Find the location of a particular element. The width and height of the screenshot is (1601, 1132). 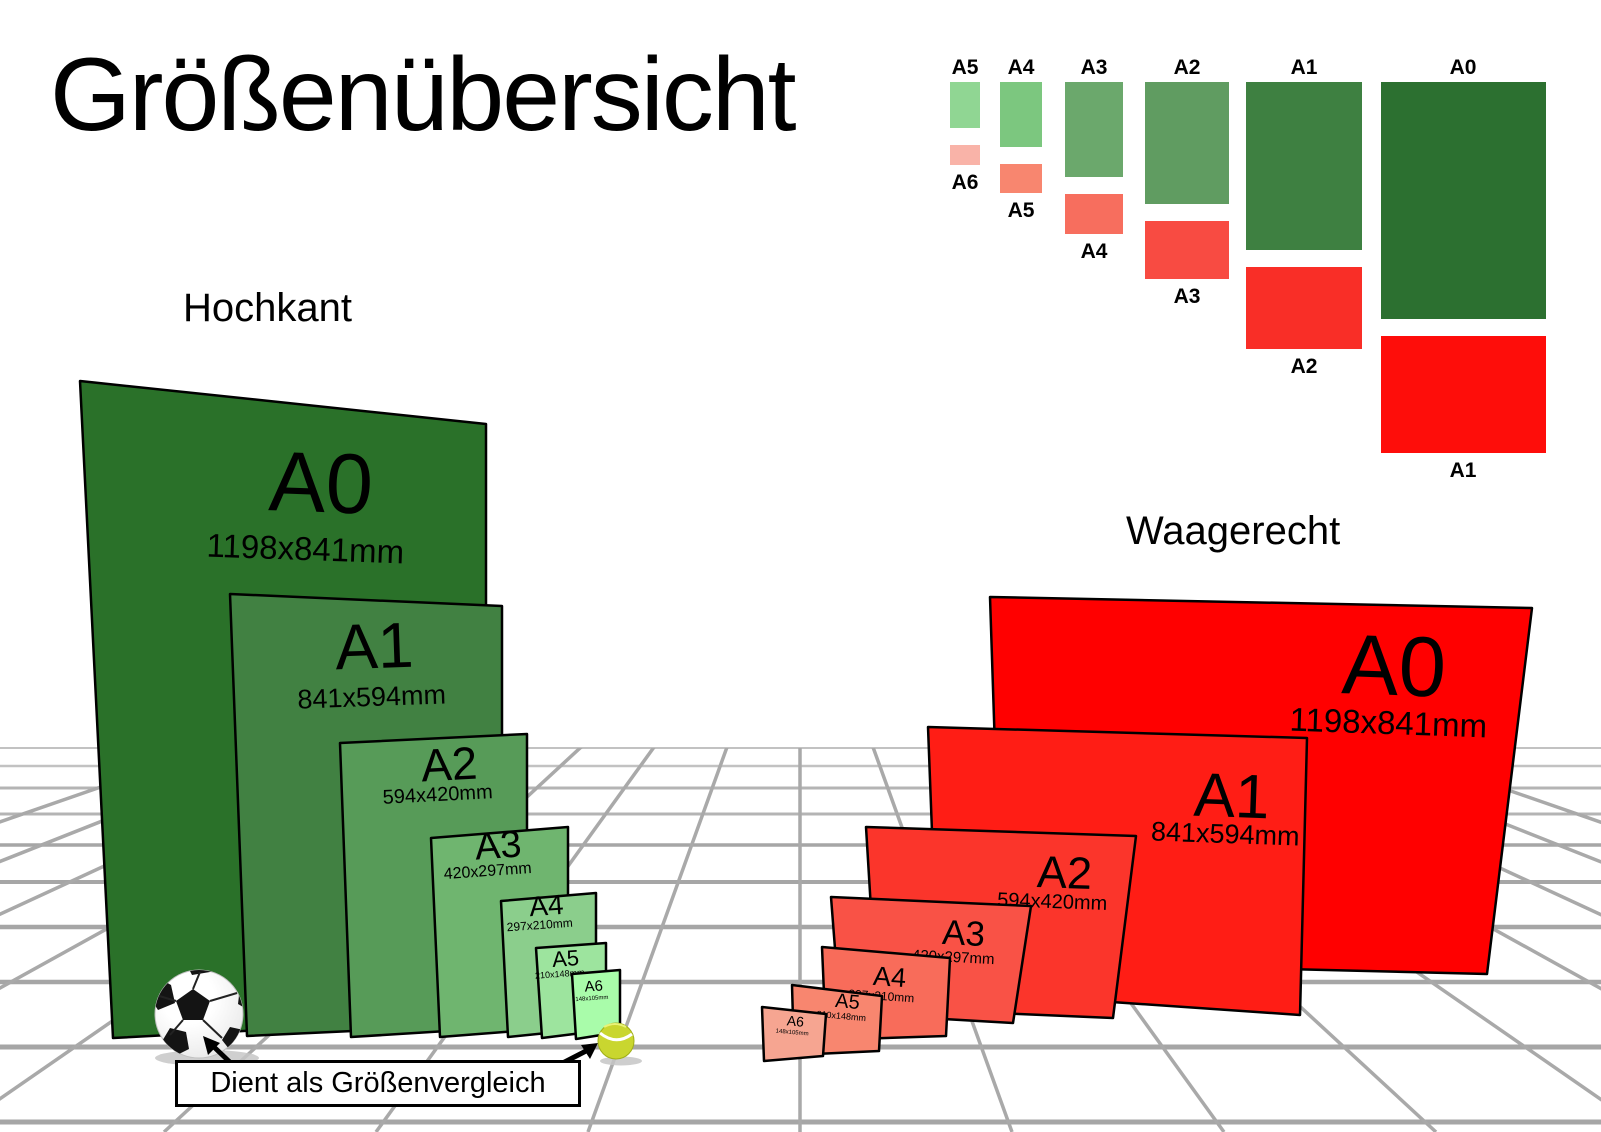

mini-top-label-a4: A4 is located at coordinates (1021, 67).